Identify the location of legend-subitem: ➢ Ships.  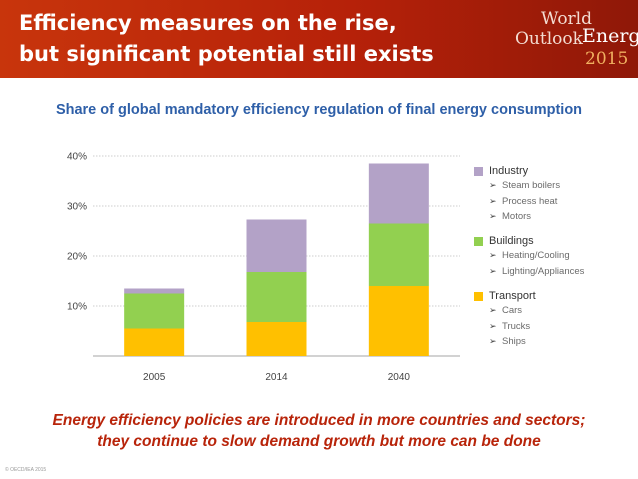
(502, 342).